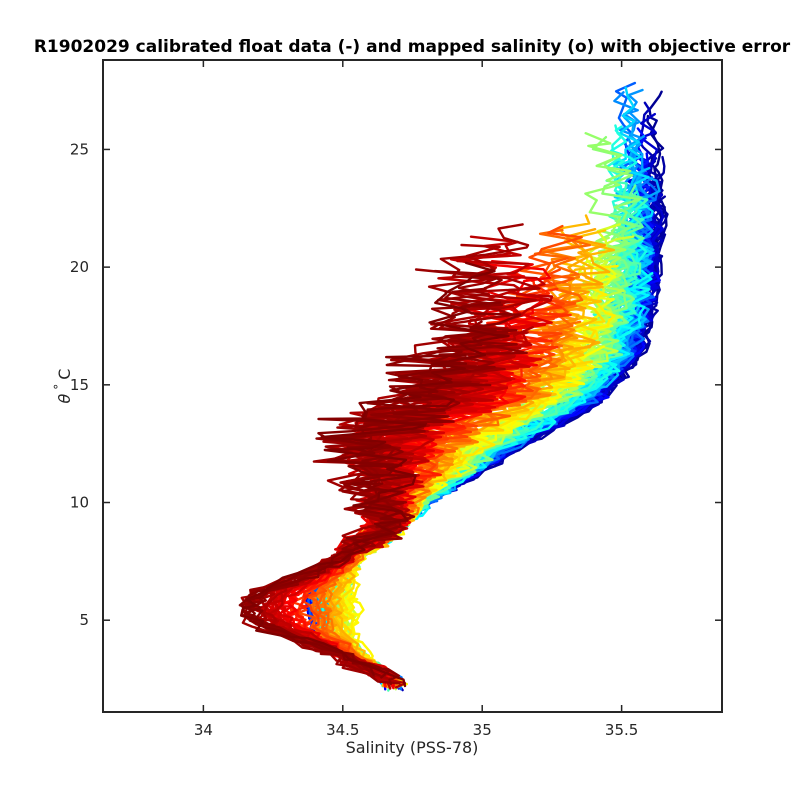 The height and width of the screenshot is (800, 800). Describe the element at coordinates (79, 503) in the screenshot. I see `y-tick-label: 10` at that location.